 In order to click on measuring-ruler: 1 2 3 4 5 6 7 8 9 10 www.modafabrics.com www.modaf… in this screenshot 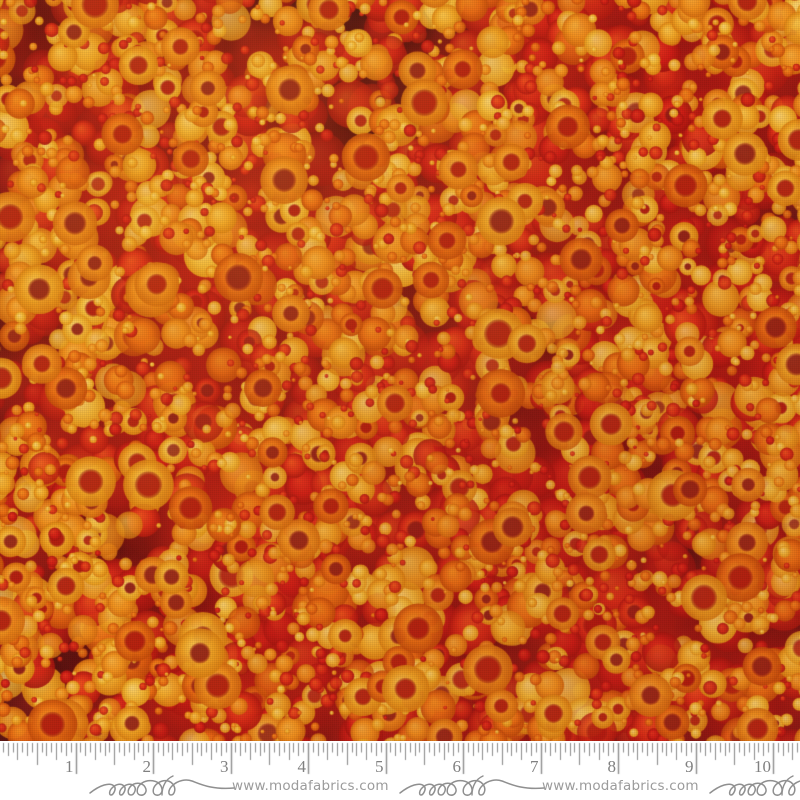, I will do `click(400, 770)`.